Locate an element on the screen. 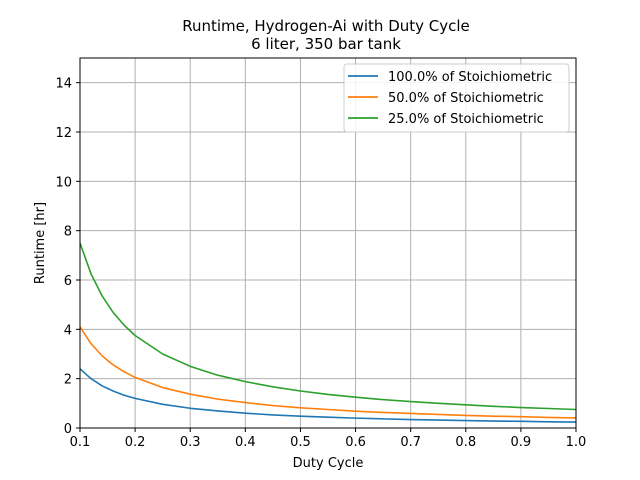 The image size is (640, 480). legend-box is located at coordinates (456, 98).